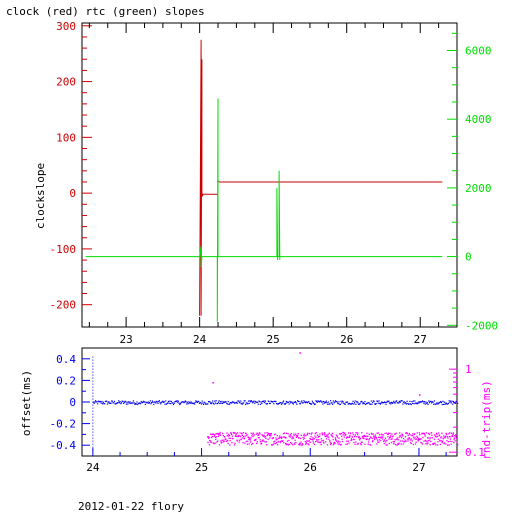 The image size is (512, 512). I want to click on top-left-tick-label: 200, so click(66, 82).